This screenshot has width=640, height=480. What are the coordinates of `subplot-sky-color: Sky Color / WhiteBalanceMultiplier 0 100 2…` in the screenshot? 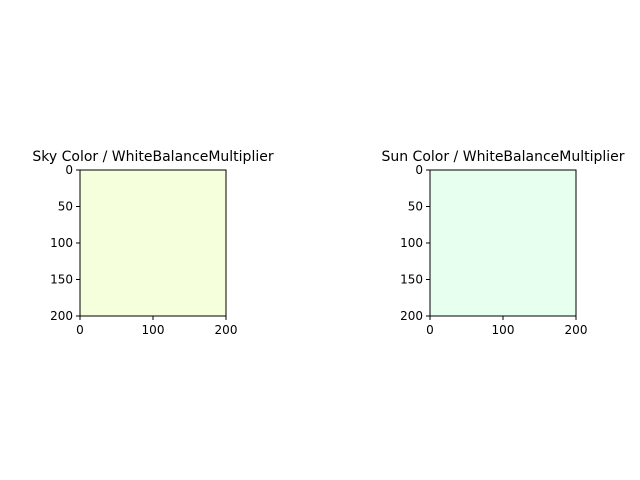 It's located at (152, 243).